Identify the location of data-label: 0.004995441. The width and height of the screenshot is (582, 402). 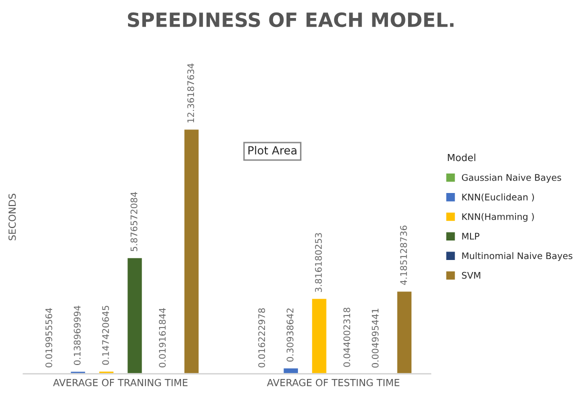
(375, 338).